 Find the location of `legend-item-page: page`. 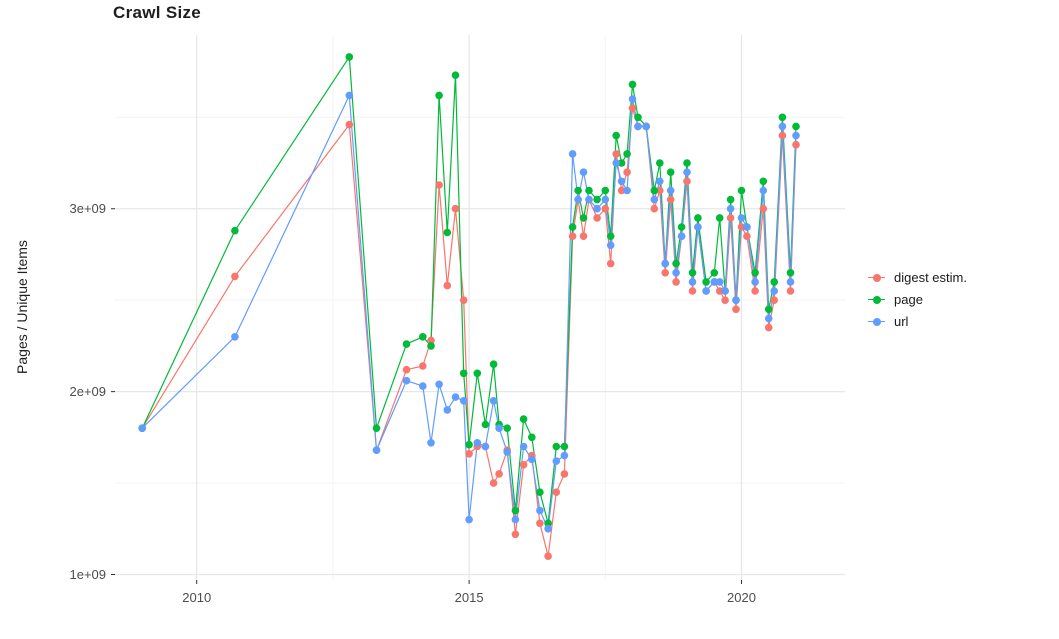

legend-item-page: page is located at coordinates (917, 299).